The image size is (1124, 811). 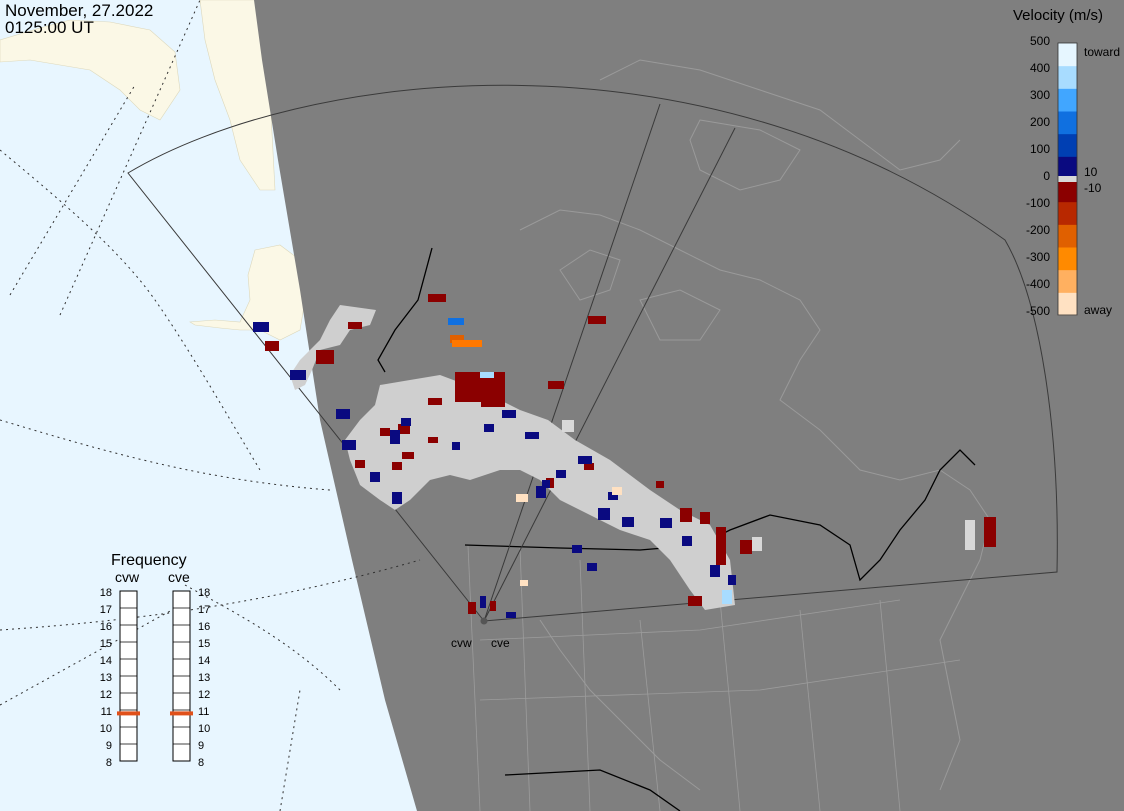 What do you see at coordinates (500, 643) in the screenshot?
I see `site-label-cve: cve` at bounding box center [500, 643].